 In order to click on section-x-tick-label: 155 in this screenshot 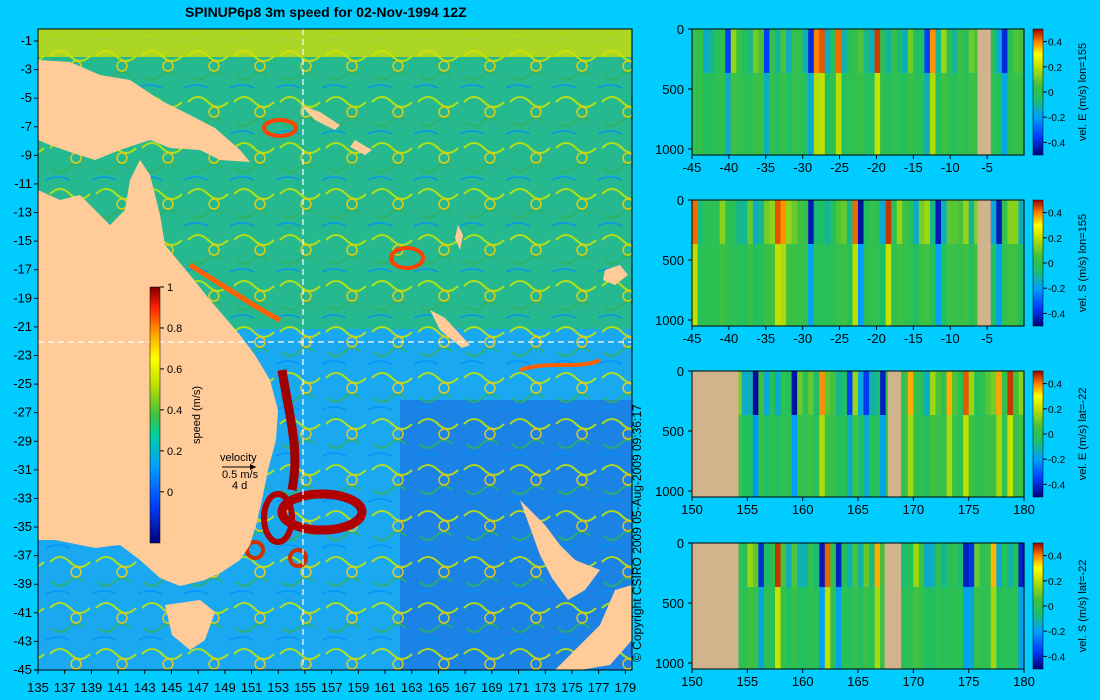, I will do `click(747, 681)`.